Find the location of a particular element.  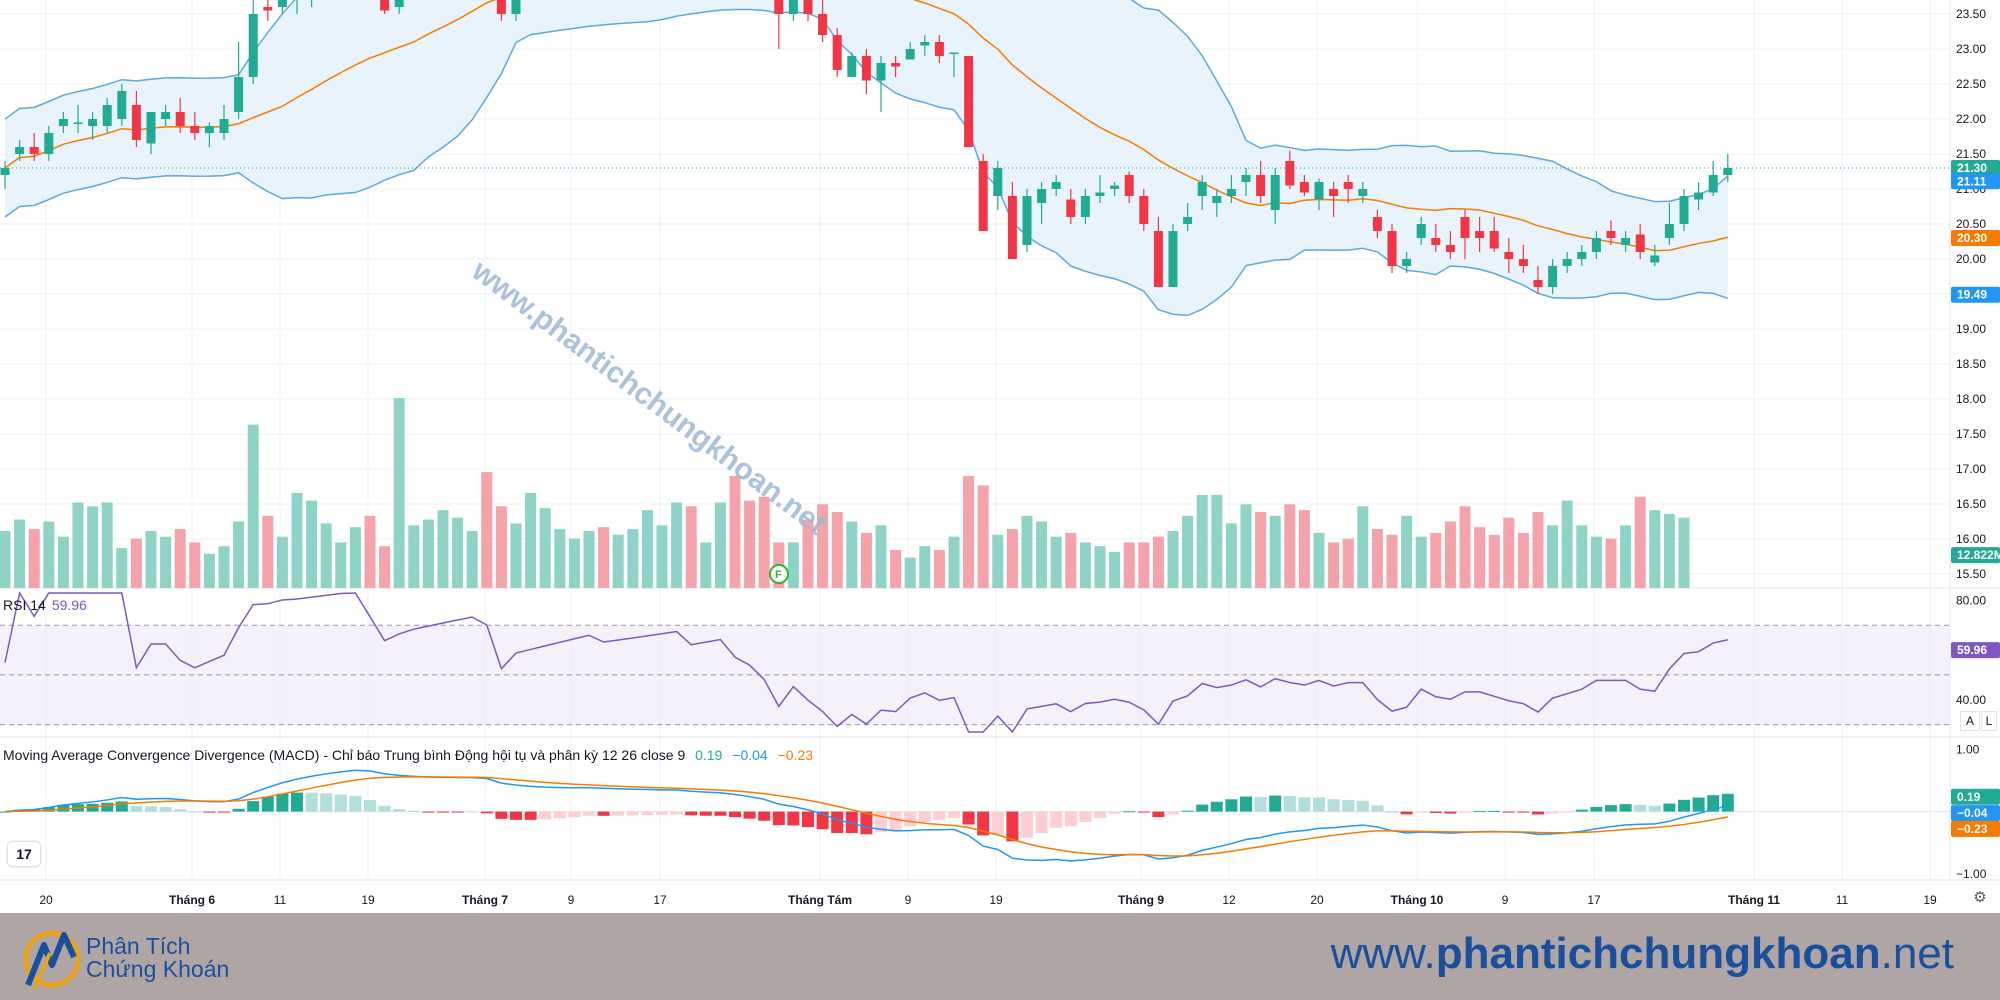

price-tick-label: 19.00 is located at coordinates (1971, 329).